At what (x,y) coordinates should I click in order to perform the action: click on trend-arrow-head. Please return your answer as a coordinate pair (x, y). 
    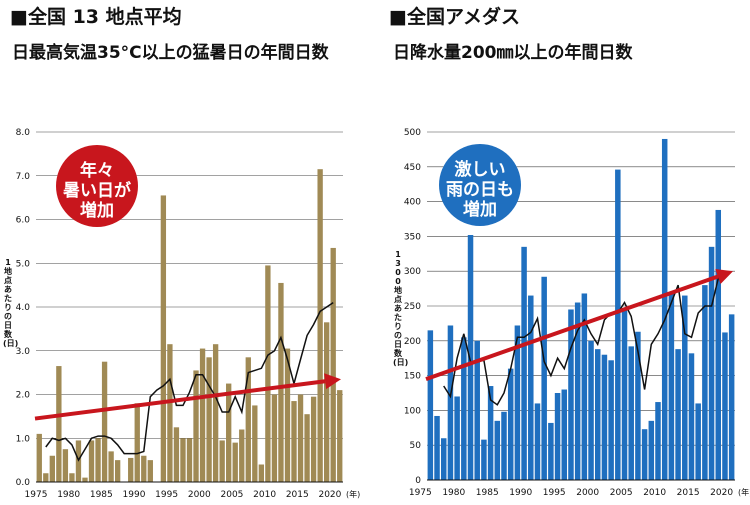
    Looking at the image, I should click on (332, 381).